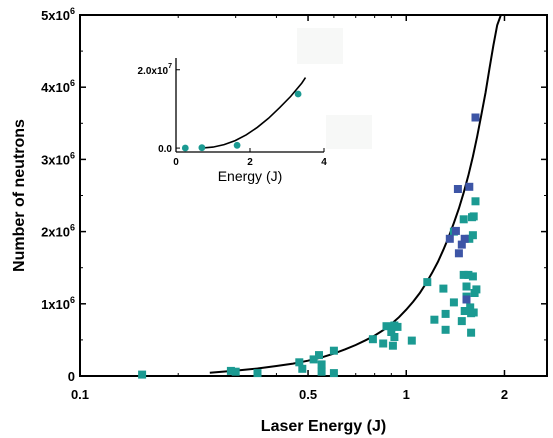  Describe the element at coordinates (504, 394) in the screenshot. I see `x-tick-label: 2` at that location.